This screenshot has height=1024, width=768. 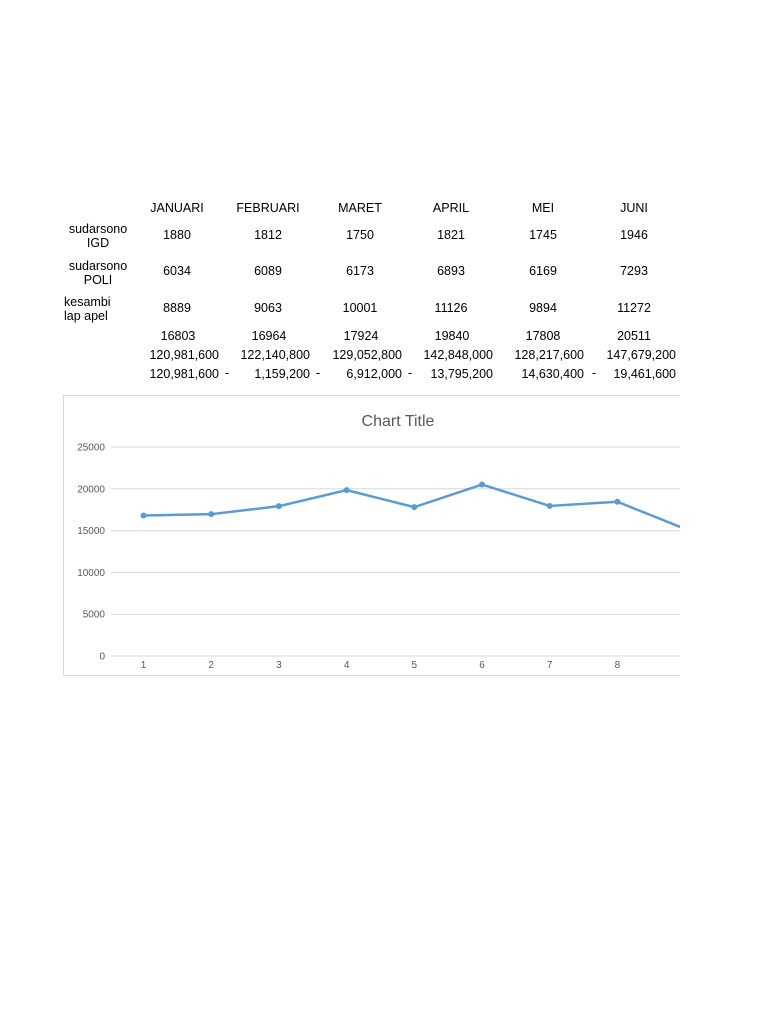 What do you see at coordinates (451, 308) in the screenshot?
I see `table-cell: 11126` at bounding box center [451, 308].